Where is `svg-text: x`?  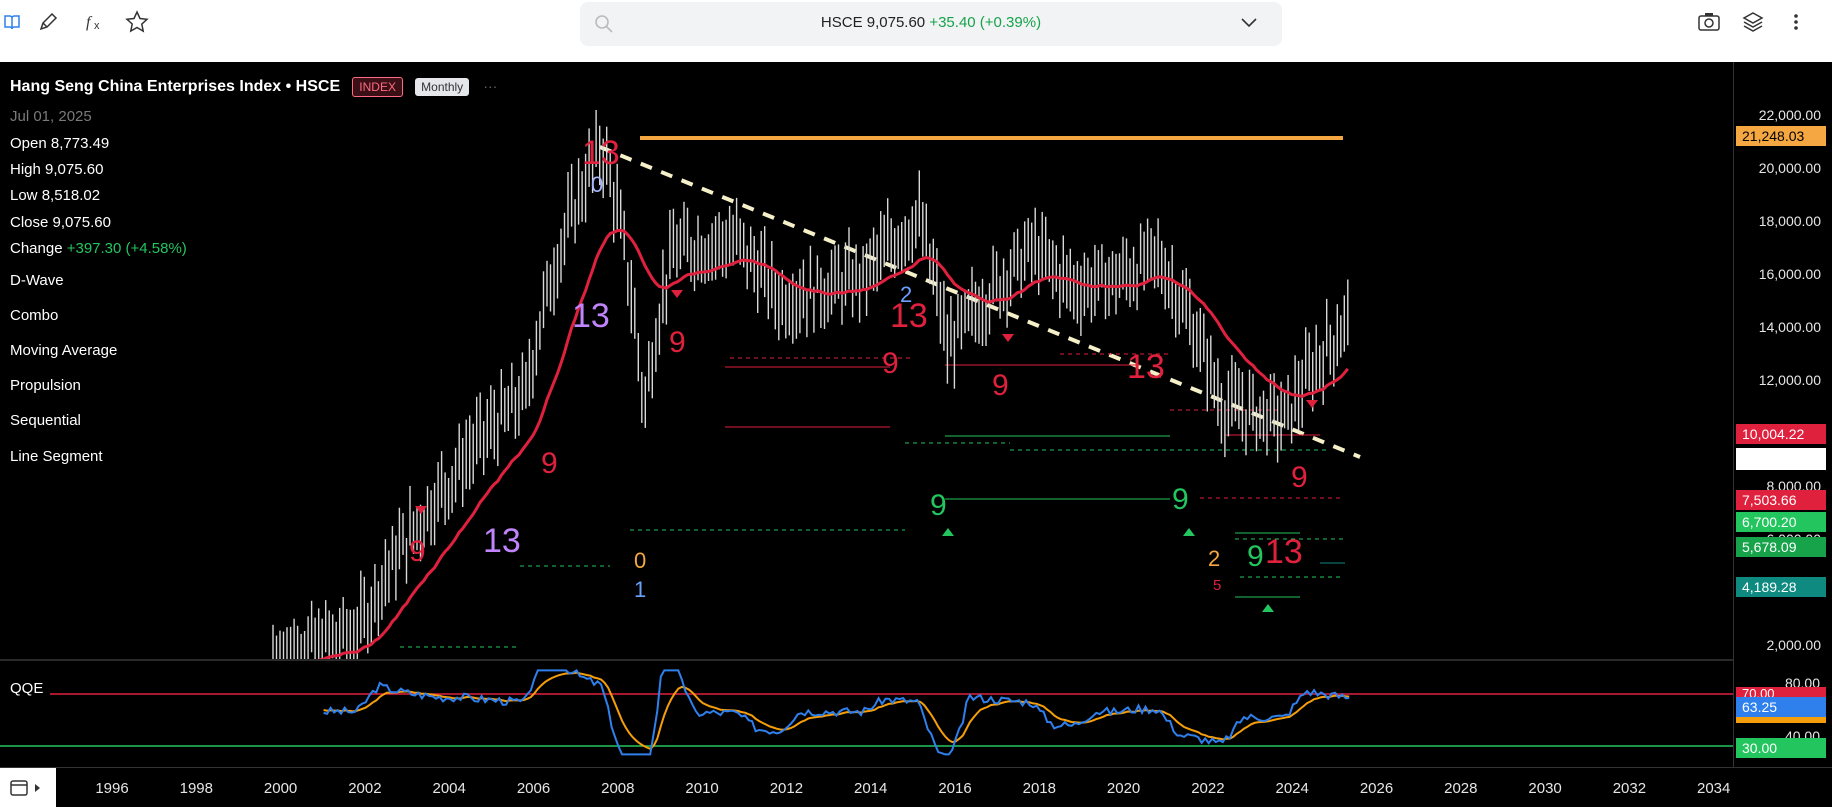
svg-text: x is located at coordinates (97, 26).